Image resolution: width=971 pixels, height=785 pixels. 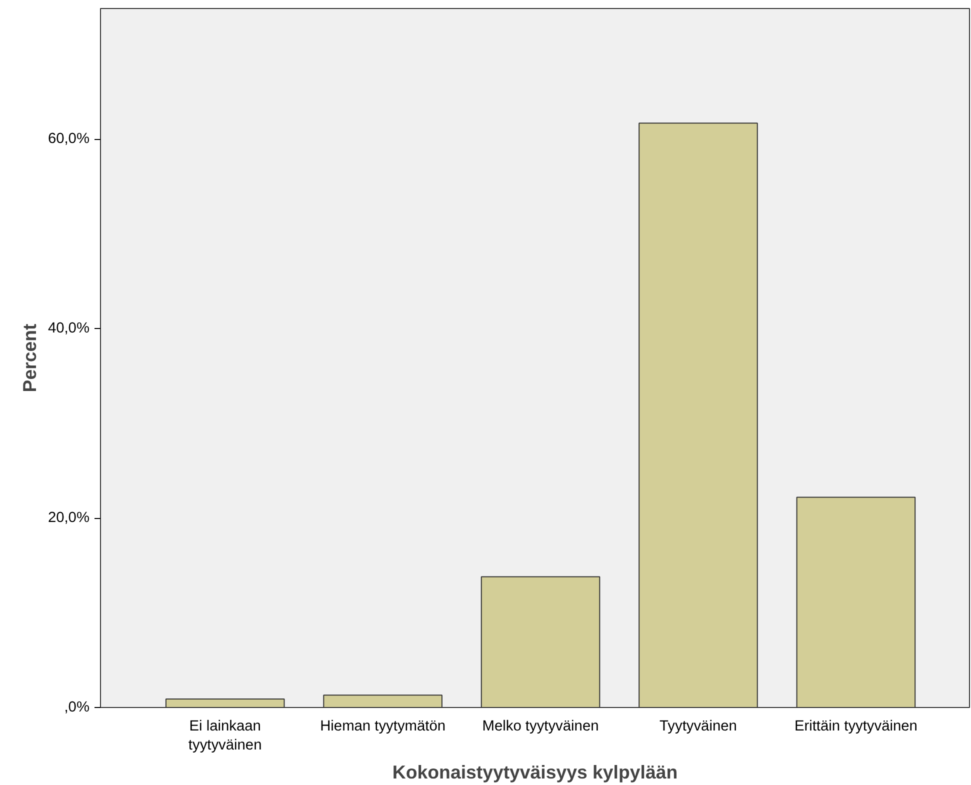 What do you see at coordinates (698, 726) in the screenshot?
I see `x-tick-label: Tyytyväinen` at bounding box center [698, 726].